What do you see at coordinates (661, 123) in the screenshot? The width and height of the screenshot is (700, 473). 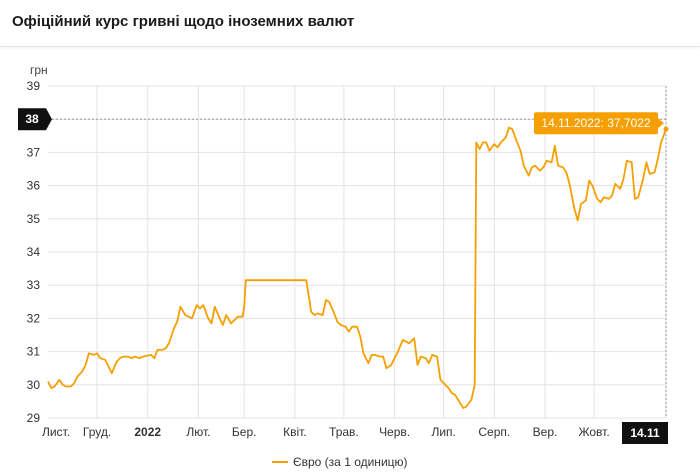 I see `tooltip-pointer` at bounding box center [661, 123].